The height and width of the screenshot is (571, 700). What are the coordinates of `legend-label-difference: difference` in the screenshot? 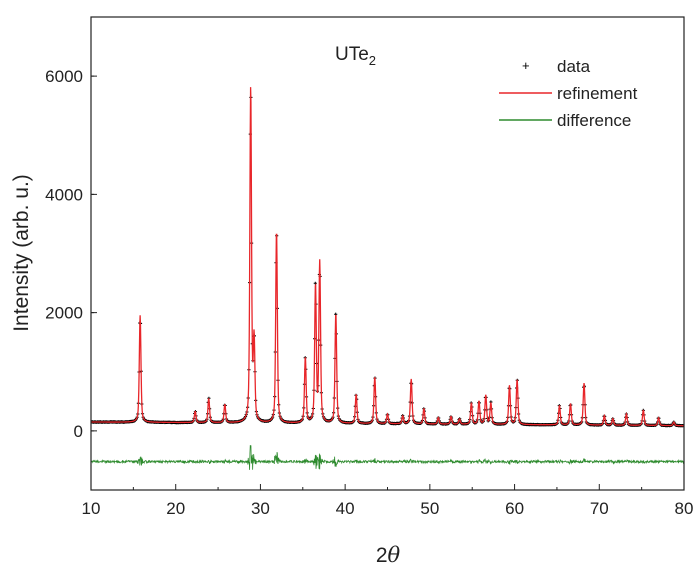 It's located at (594, 120).